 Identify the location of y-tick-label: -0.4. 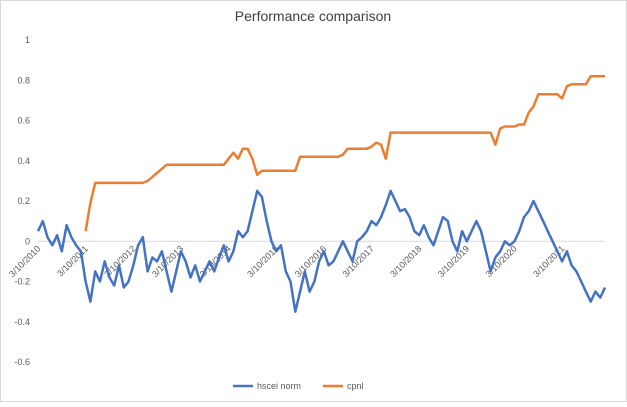
(22, 322).